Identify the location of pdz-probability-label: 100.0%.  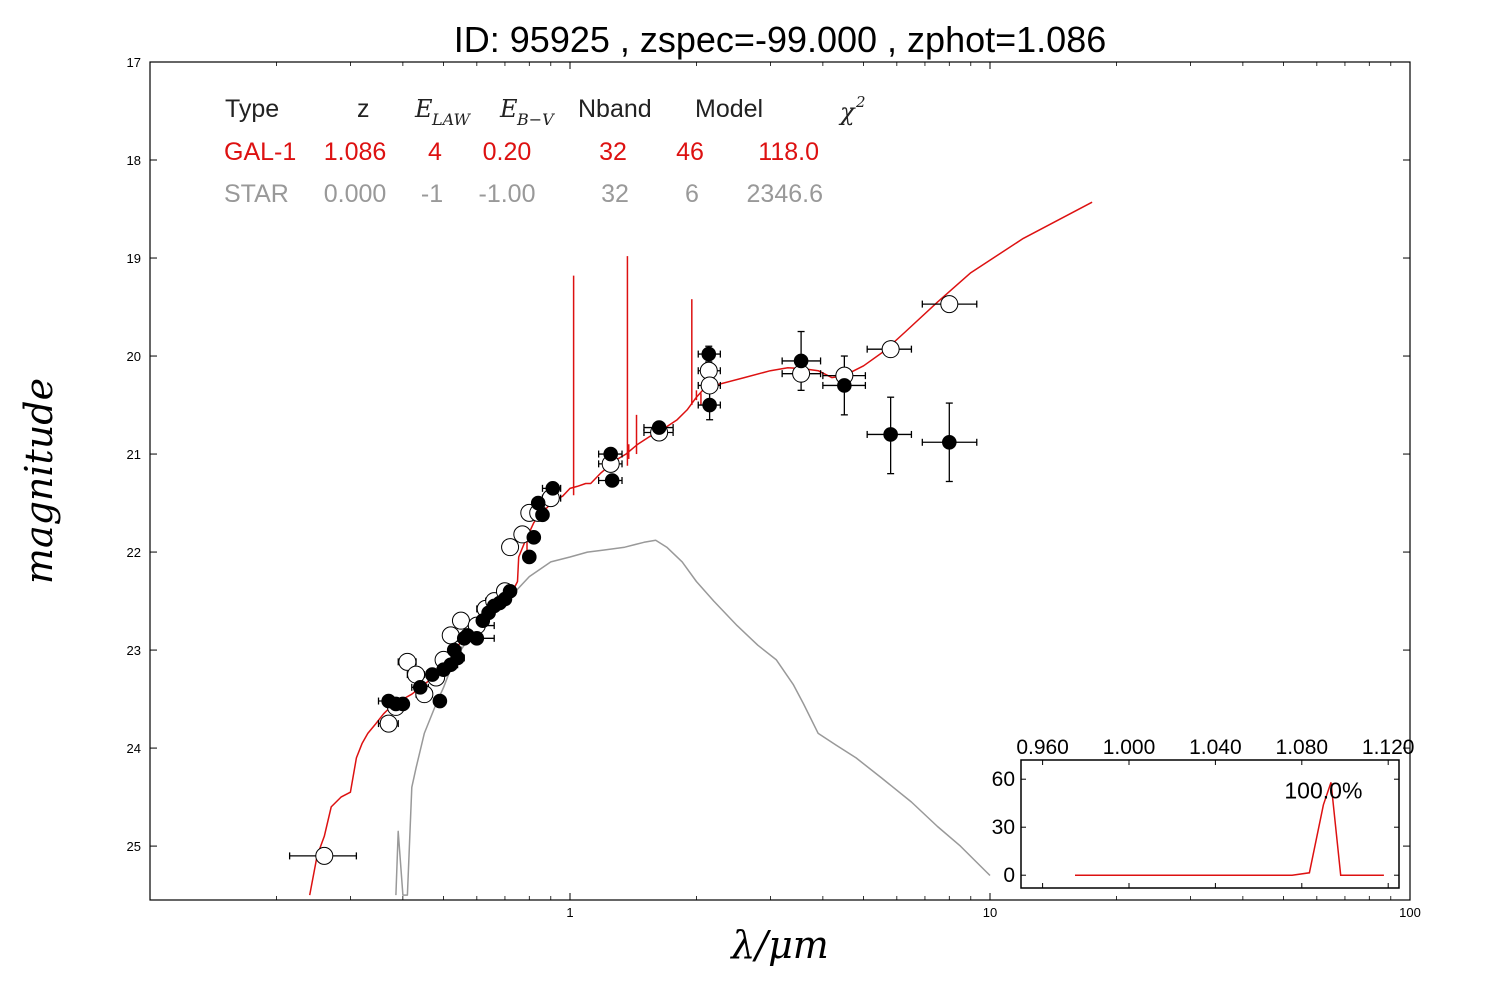
(1323, 790).